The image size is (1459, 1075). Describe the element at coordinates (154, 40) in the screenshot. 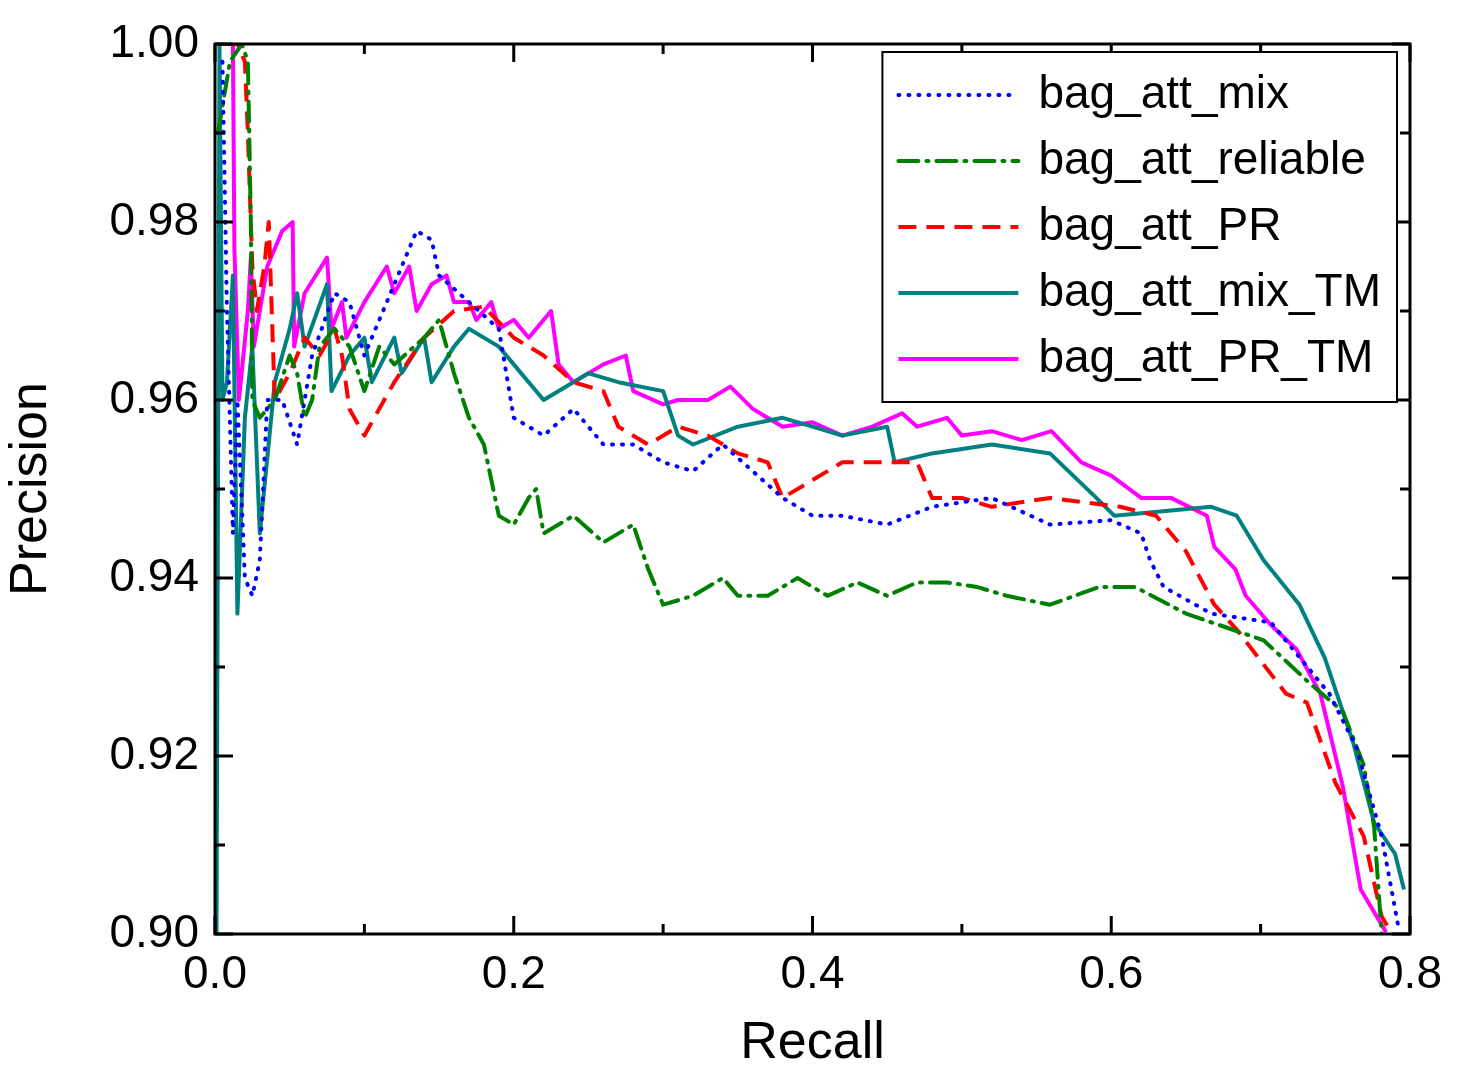

I see `y-tick-label: 1.00` at that location.